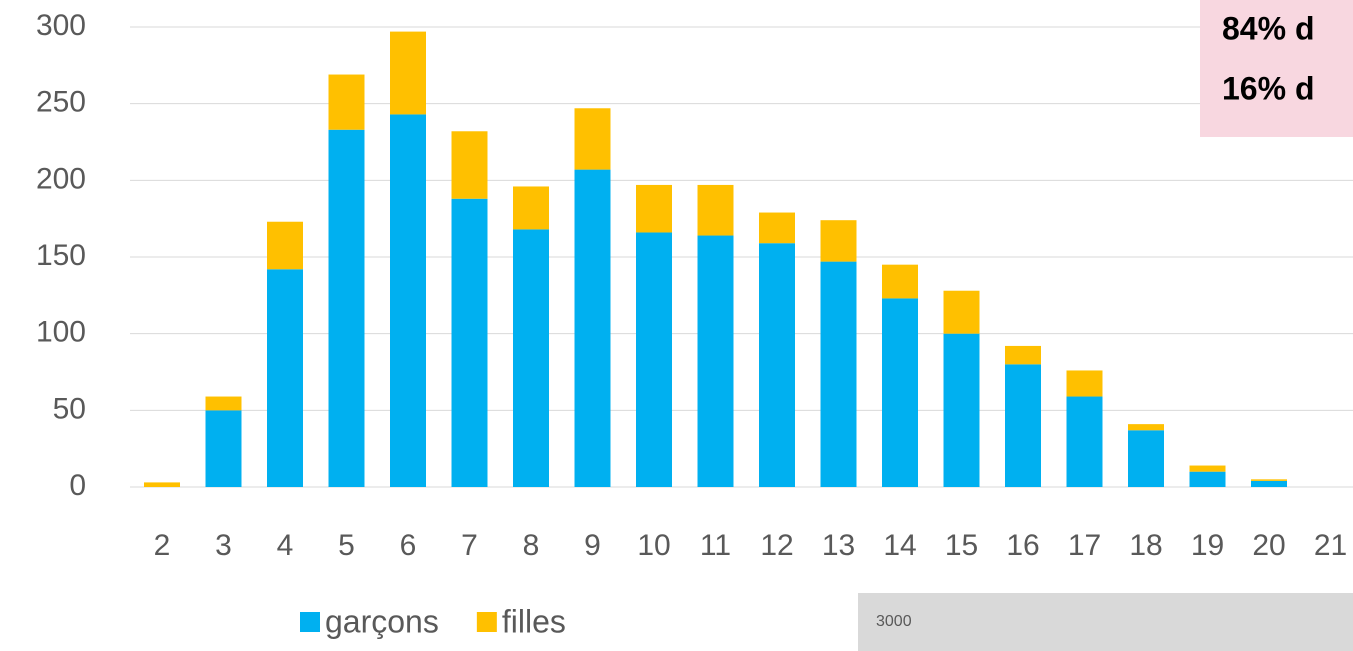 The width and height of the screenshot is (1353, 651). What do you see at coordinates (776, 545) in the screenshot?
I see `x-tick-label: 12` at bounding box center [776, 545].